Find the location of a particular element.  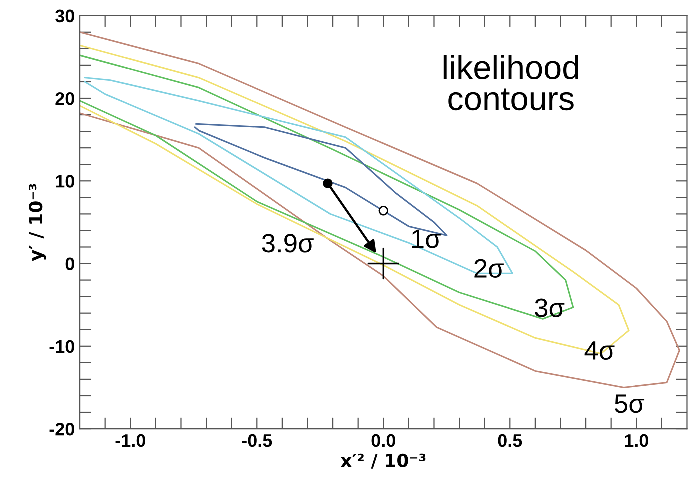

y-tick-label: -10 is located at coordinates (62, 347).